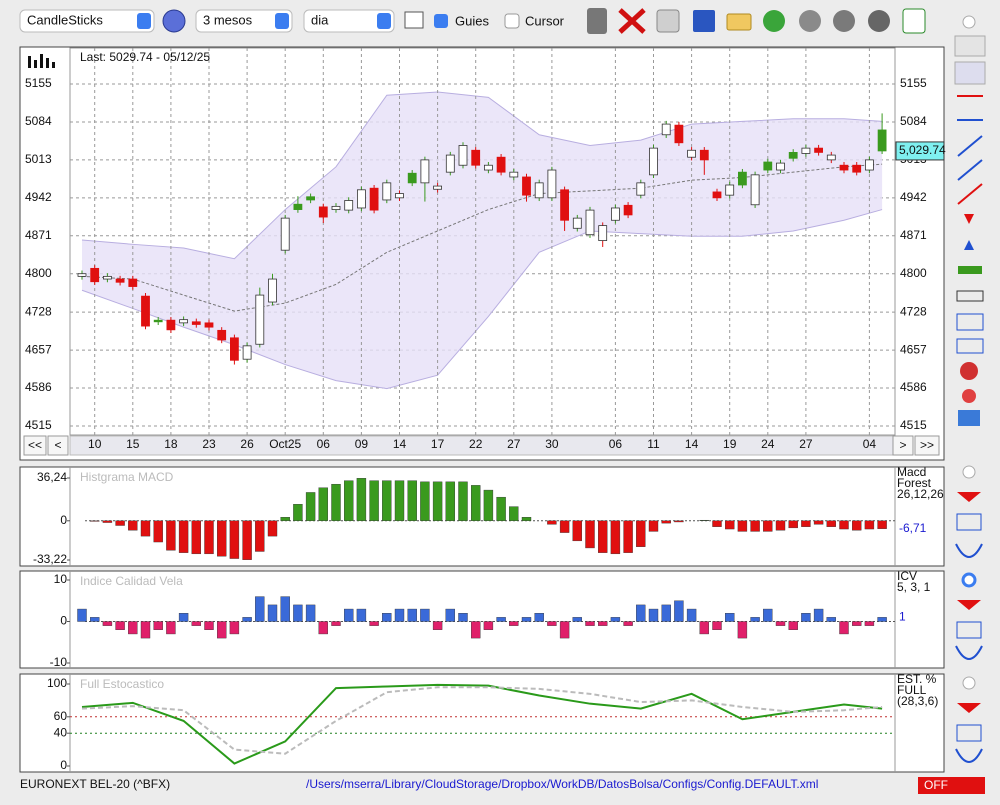  Describe the element at coordinates (913, 273) in the screenshot. I see `y-tick-label-right: 4800` at that location.